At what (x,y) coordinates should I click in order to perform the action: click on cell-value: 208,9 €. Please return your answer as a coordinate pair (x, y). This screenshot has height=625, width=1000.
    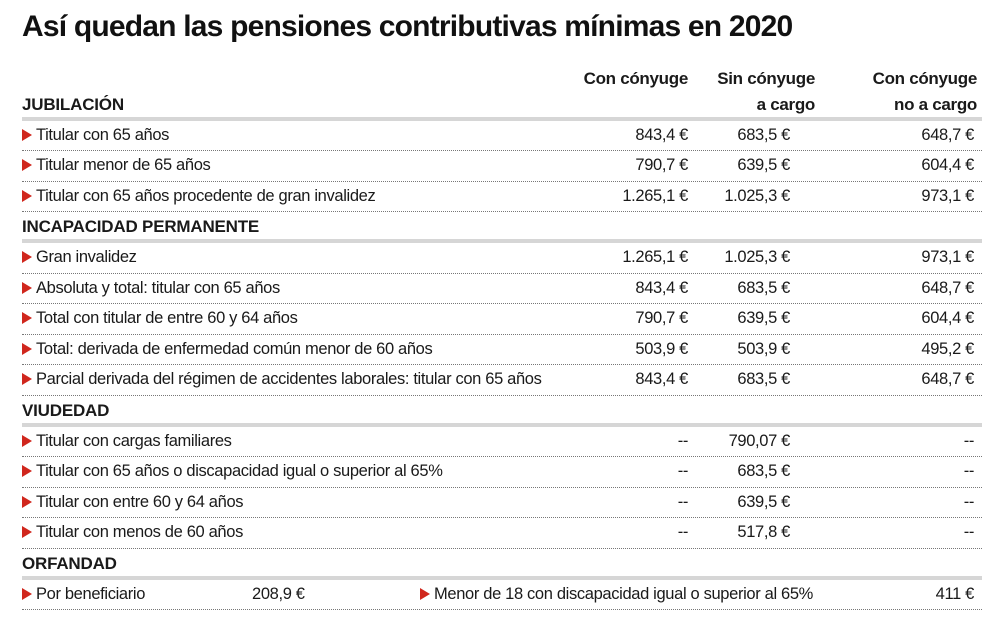
    Looking at the image, I should click on (278, 593).